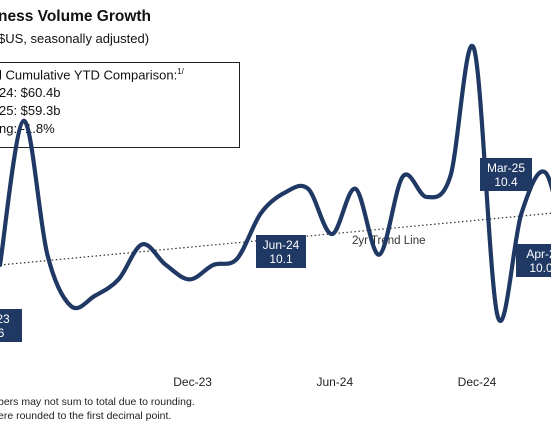 This screenshot has width=551, height=431. Describe the element at coordinates (180, 71) in the screenshot. I see `ytd-footnote-ref: 1/` at that location.